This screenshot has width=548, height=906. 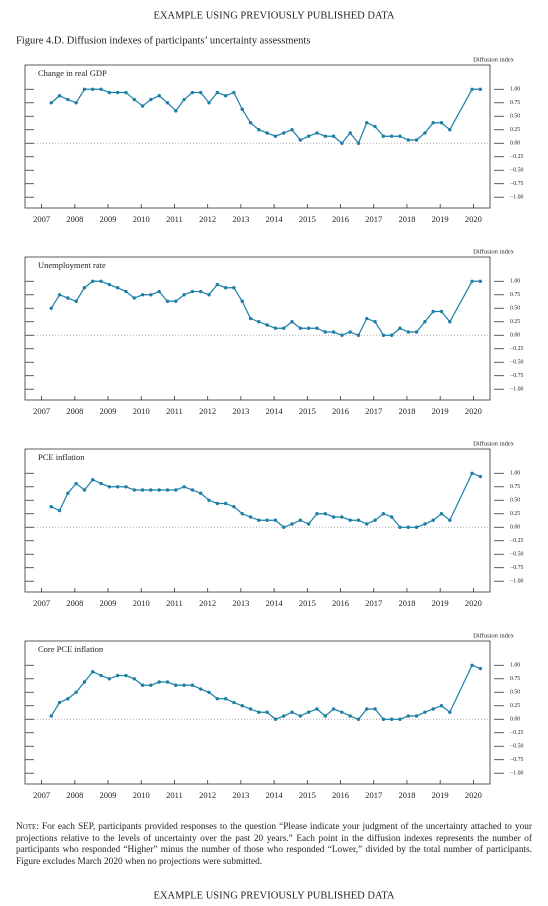 I want to click on x-tick-label: 2010, so click(x=141, y=603).